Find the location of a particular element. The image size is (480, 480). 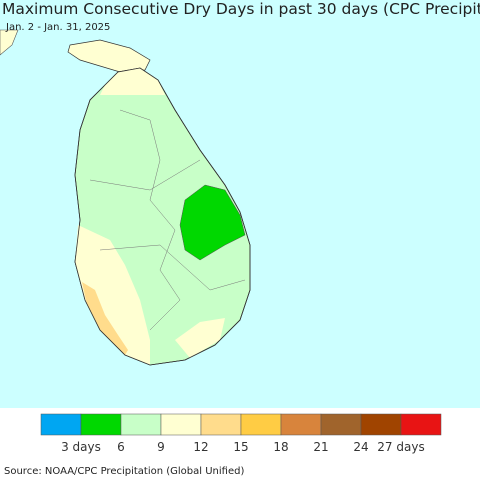

india-coast is located at coordinates (9, 42).